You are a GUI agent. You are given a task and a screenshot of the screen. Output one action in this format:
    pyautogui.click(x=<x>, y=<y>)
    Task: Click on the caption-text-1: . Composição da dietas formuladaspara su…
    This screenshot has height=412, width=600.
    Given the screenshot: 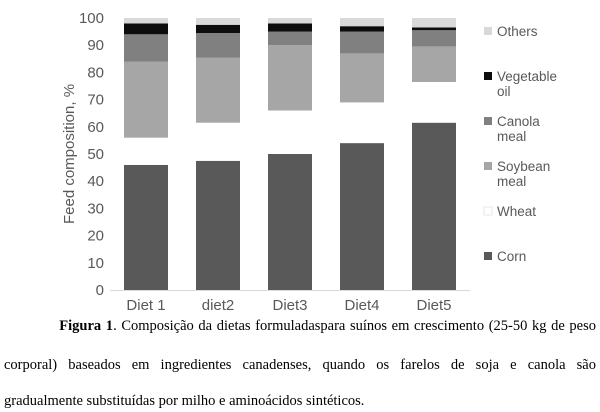 What is the action you would take?
    pyautogui.click(x=354, y=326)
    